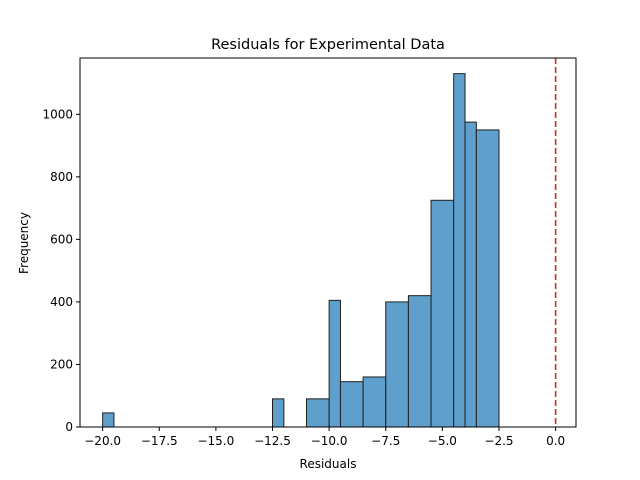 The image size is (640, 480). I want to click on x-axis-label: Residuals, so click(328, 464).